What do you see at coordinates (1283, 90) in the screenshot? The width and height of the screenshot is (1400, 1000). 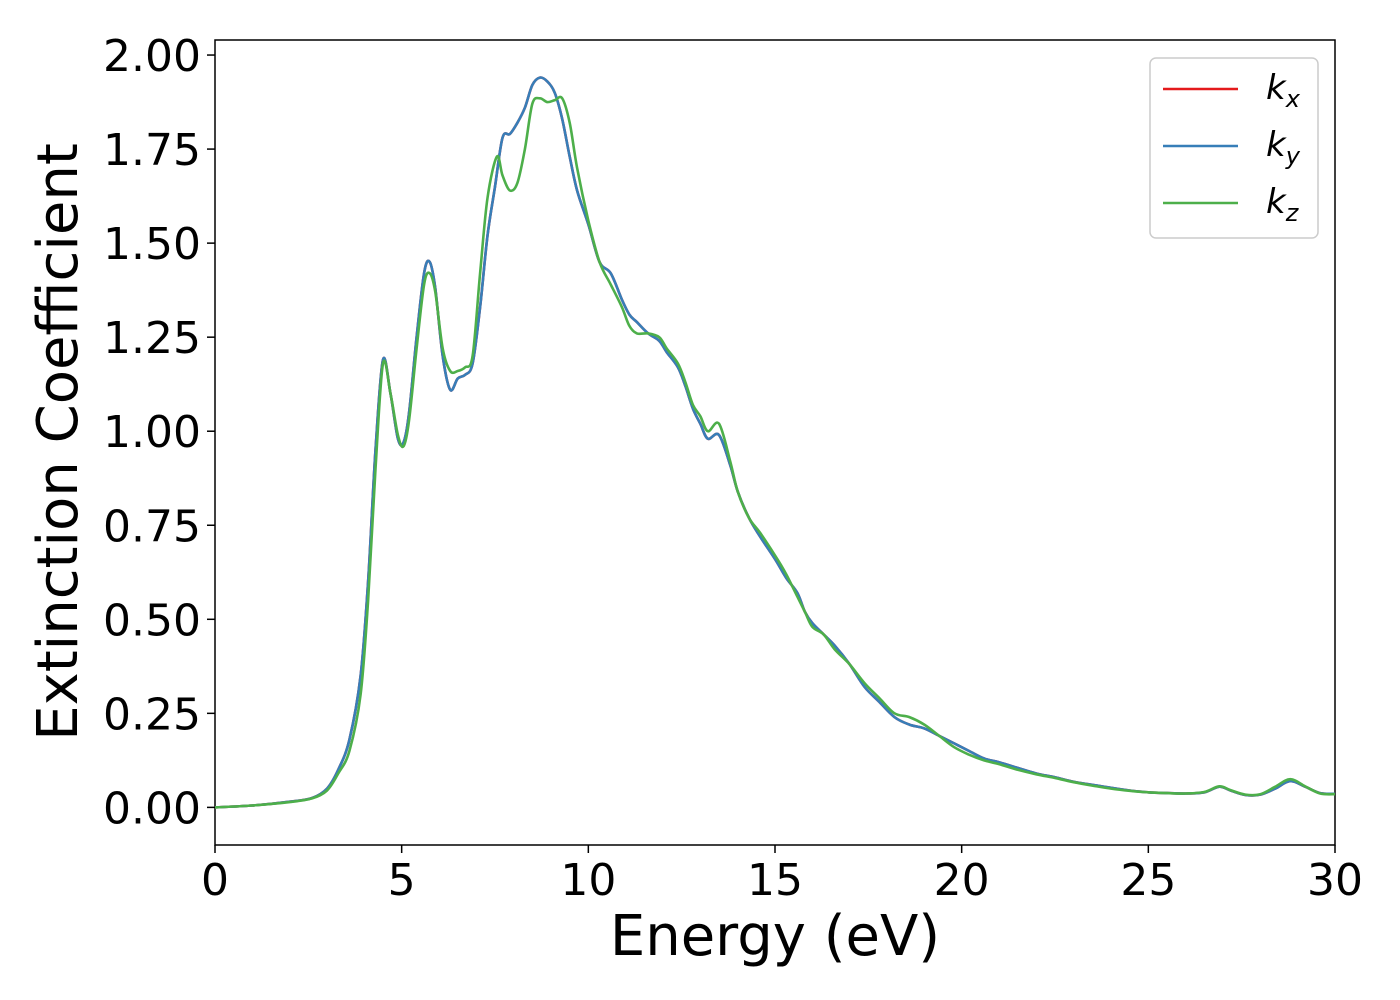 I see `legend-label-x: kx` at bounding box center [1283, 90].